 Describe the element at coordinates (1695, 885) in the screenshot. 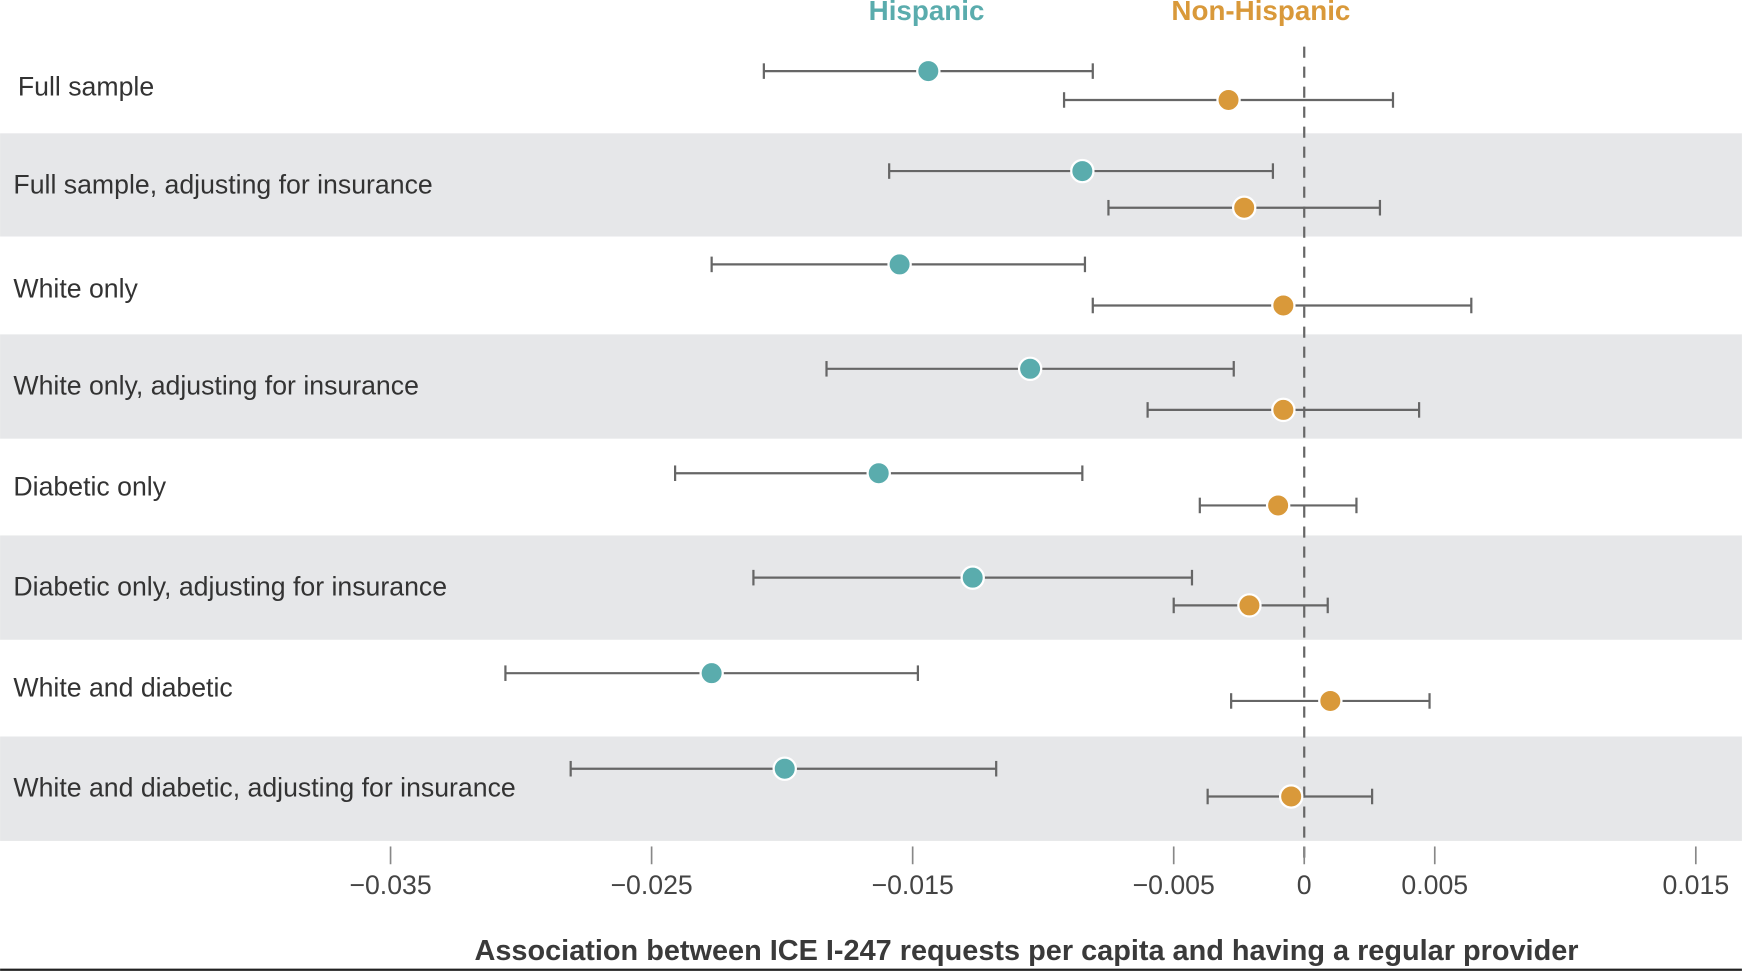

I see `x-tick-label: 0.015` at that location.